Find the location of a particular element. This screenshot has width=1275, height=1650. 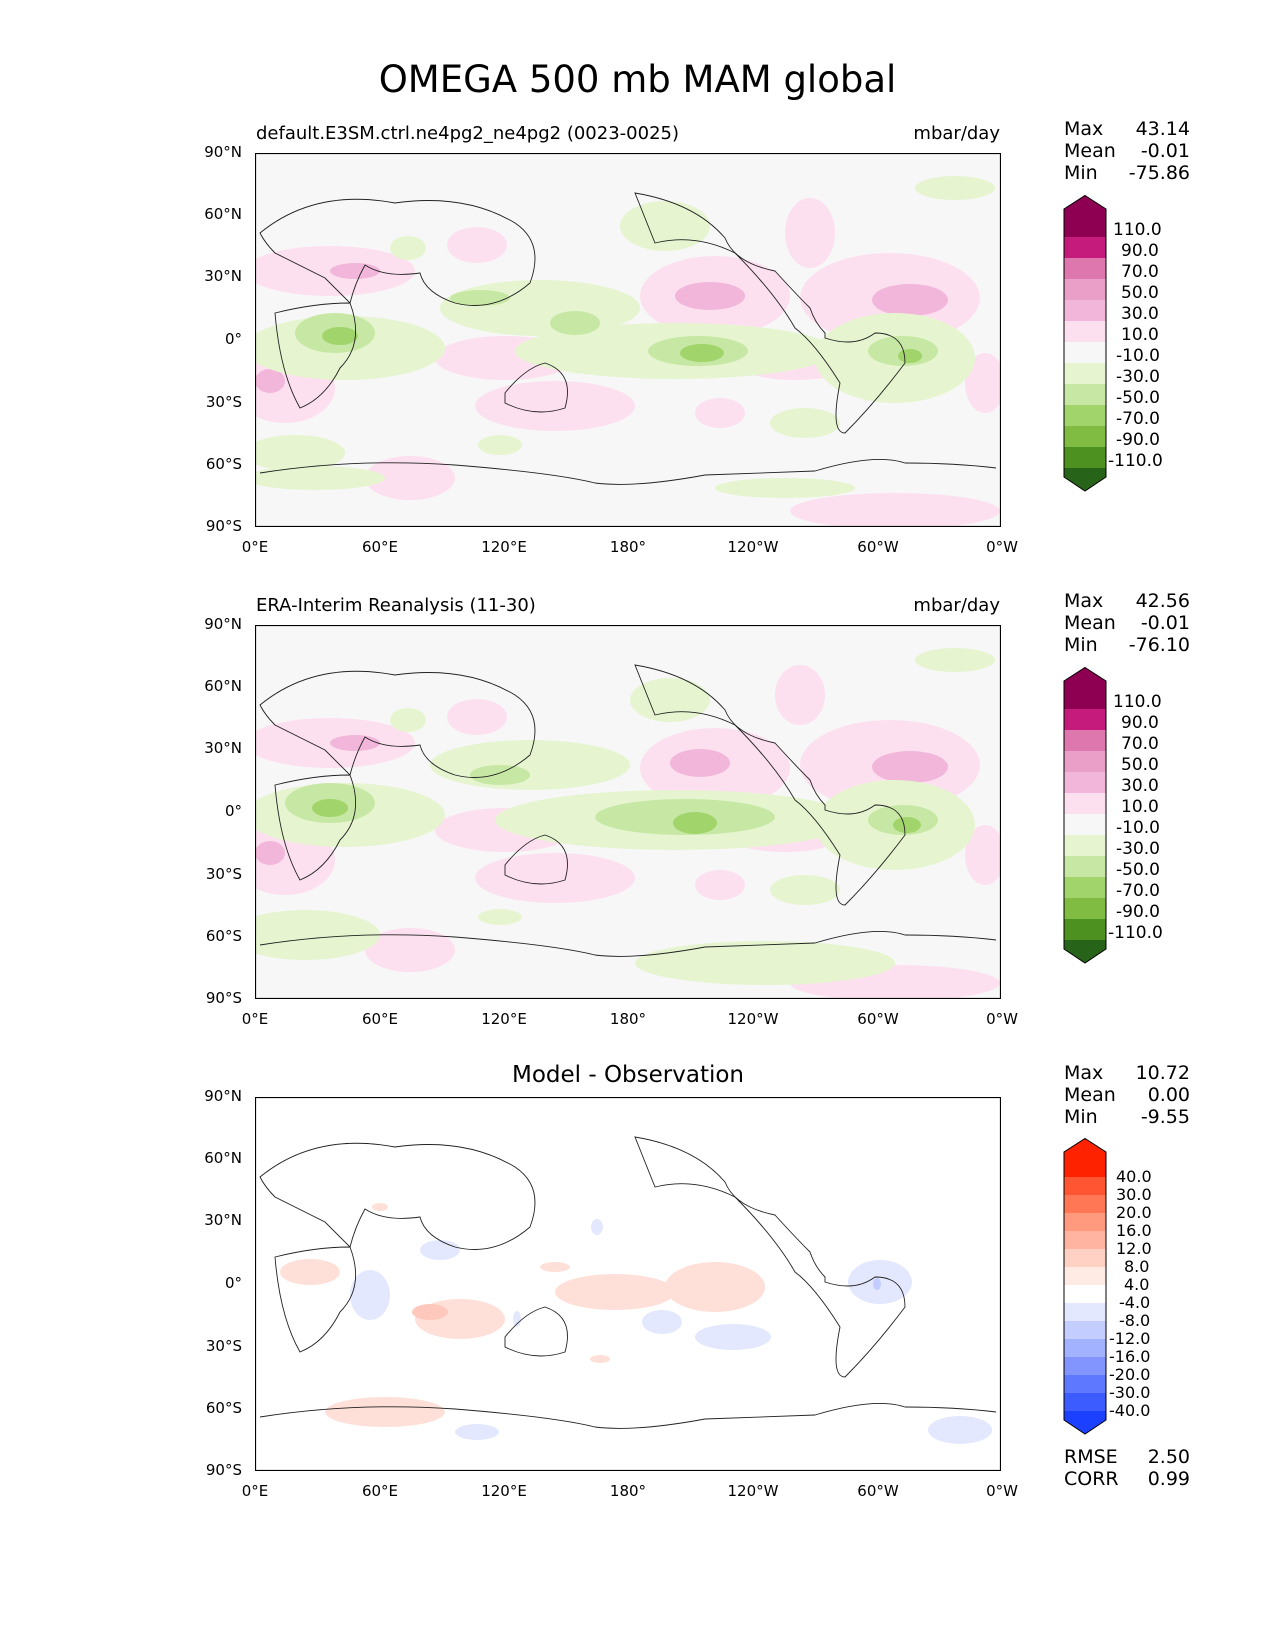

cbar1-label: -90.0 is located at coordinates (1138, 440).